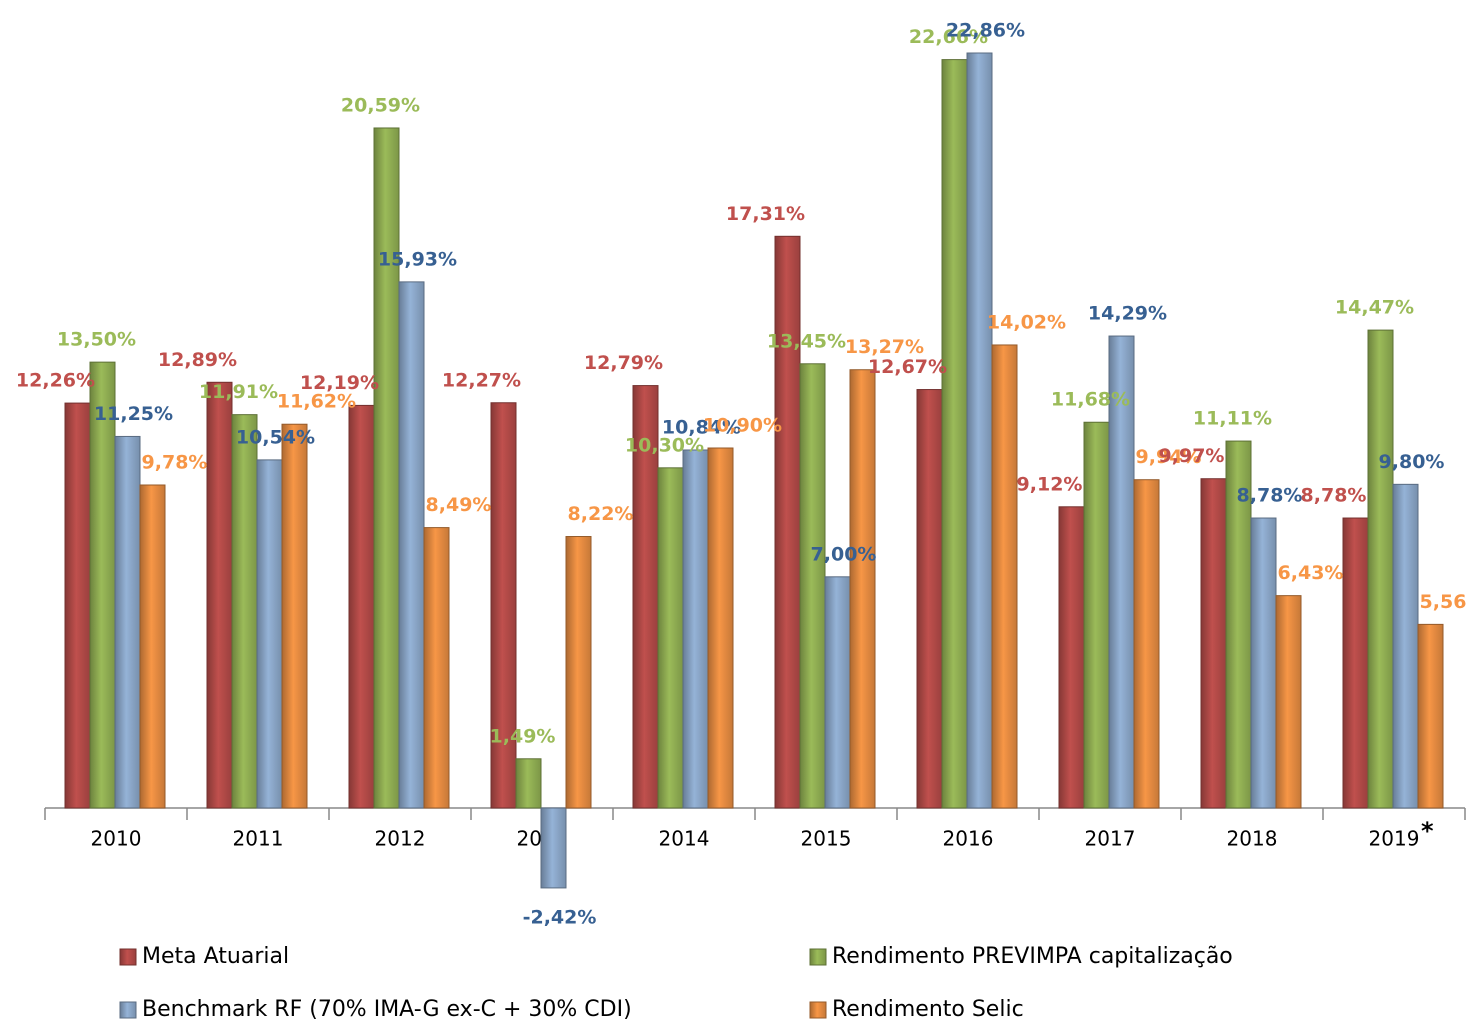  What do you see at coordinates (133, 414) in the screenshot?
I see `value-label: 11,25%` at bounding box center [133, 414].